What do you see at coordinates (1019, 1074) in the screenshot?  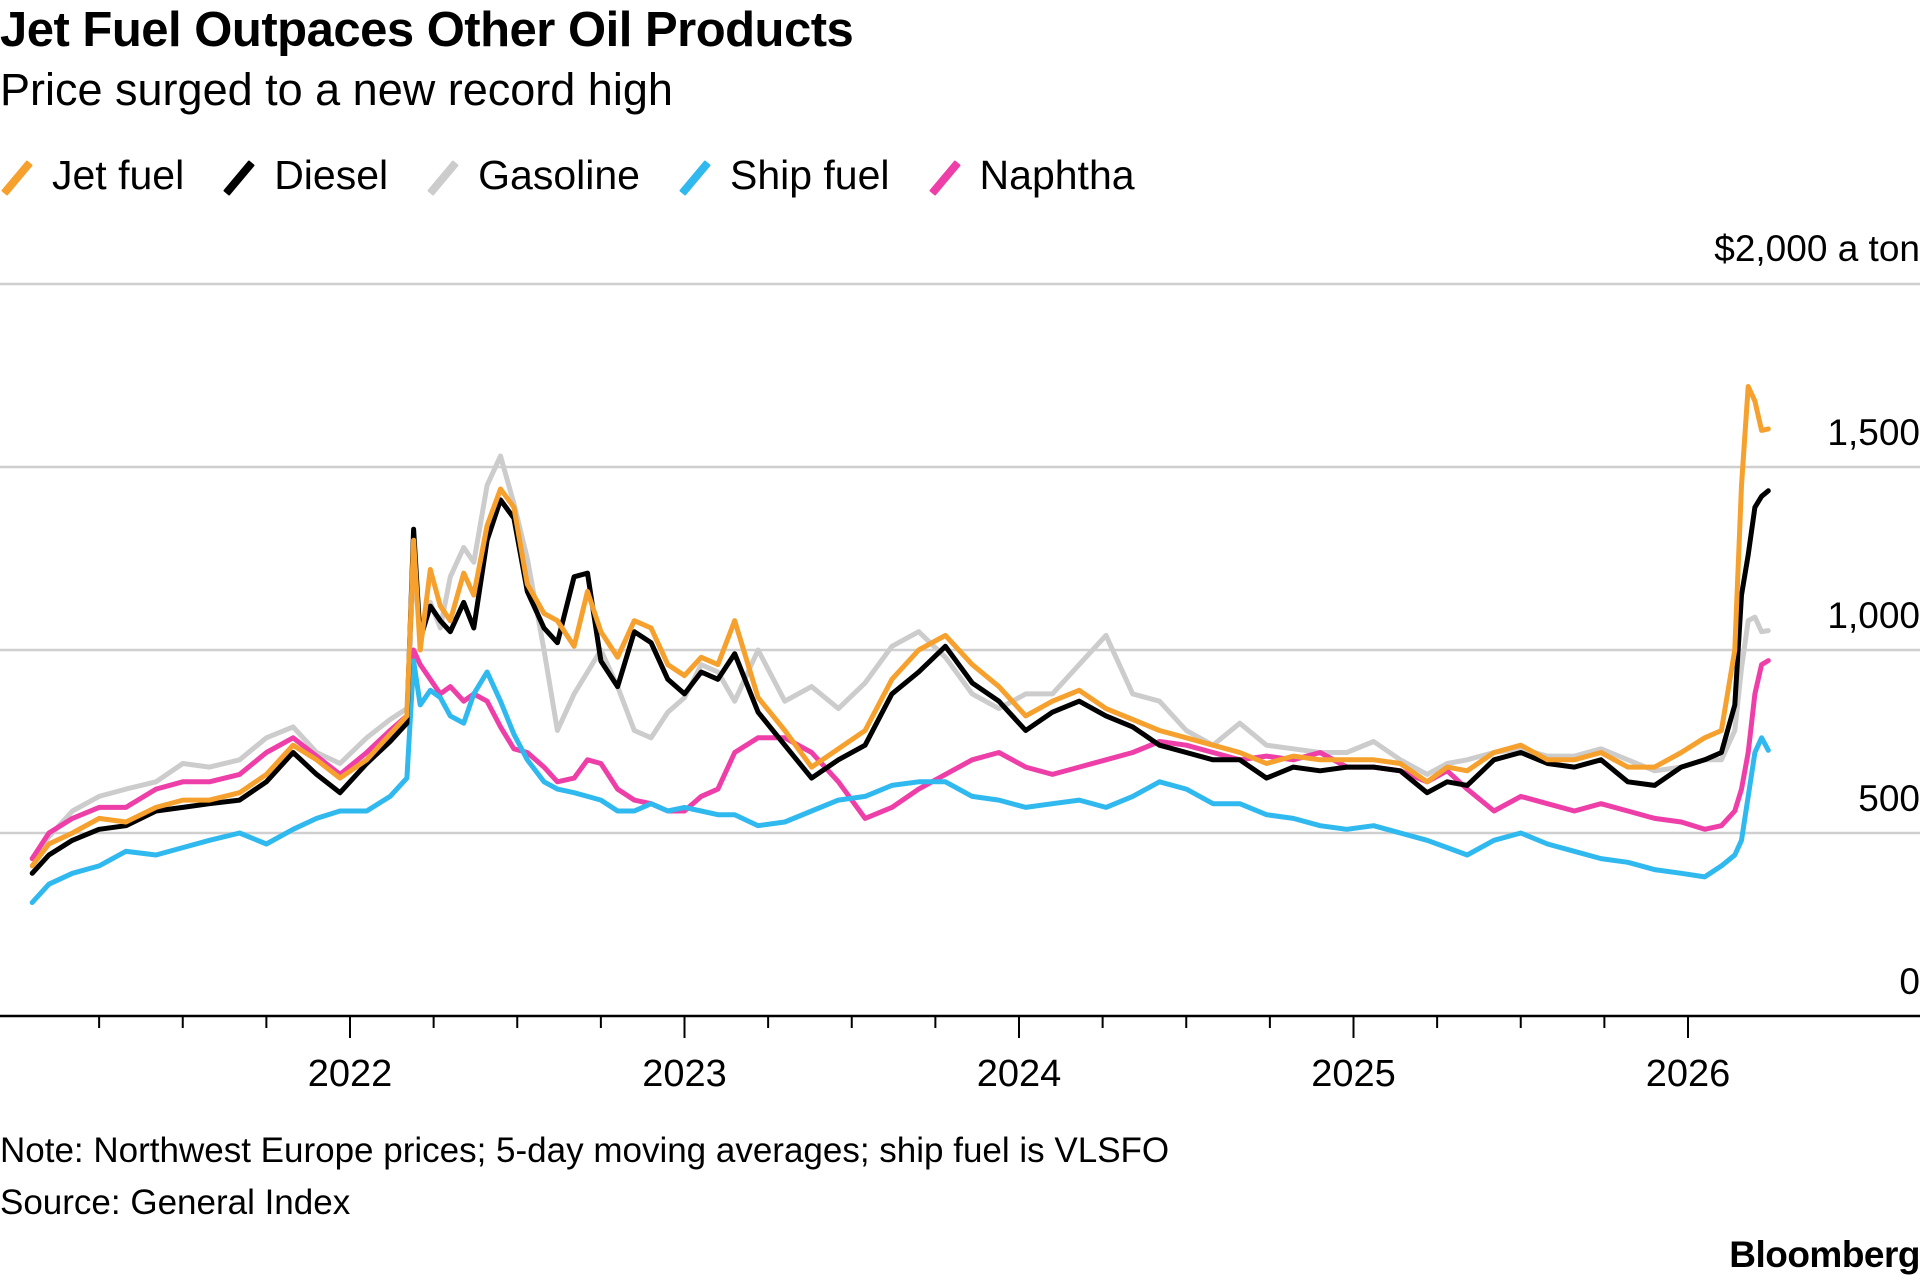 I see `x-tick-label: 2024` at bounding box center [1019, 1074].